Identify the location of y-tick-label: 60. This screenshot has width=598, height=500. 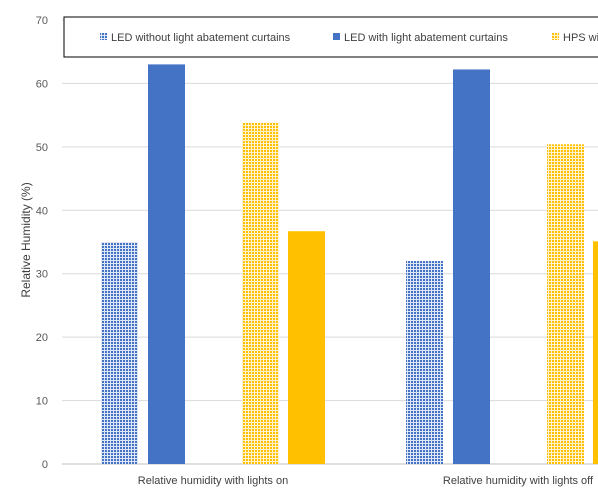
(42, 84).